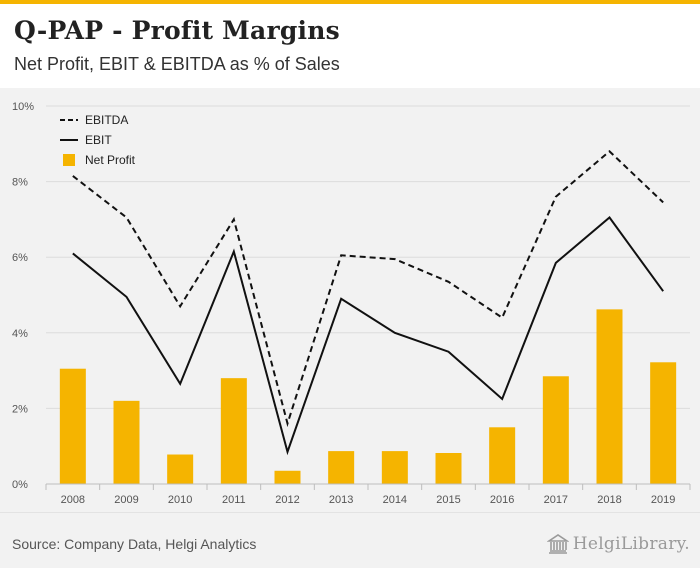 This screenshot has width=700, height=568. What do you see at coordinates (20, 485) in the screenshot?
I see `y-tick-label: 0%` at bounding box center [20, 485].